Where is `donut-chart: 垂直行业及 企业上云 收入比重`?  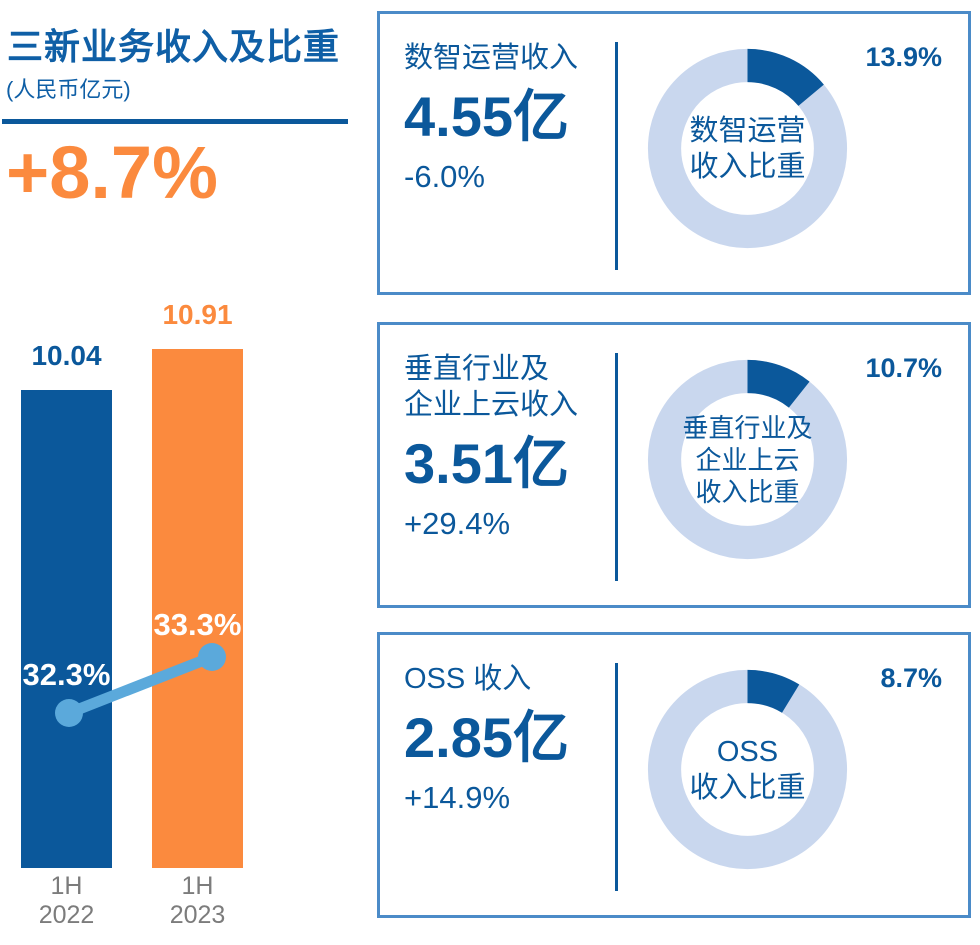
donut-chart: 垂直行业及 企业上云 收入比重 is located at coordinates (747, 459).